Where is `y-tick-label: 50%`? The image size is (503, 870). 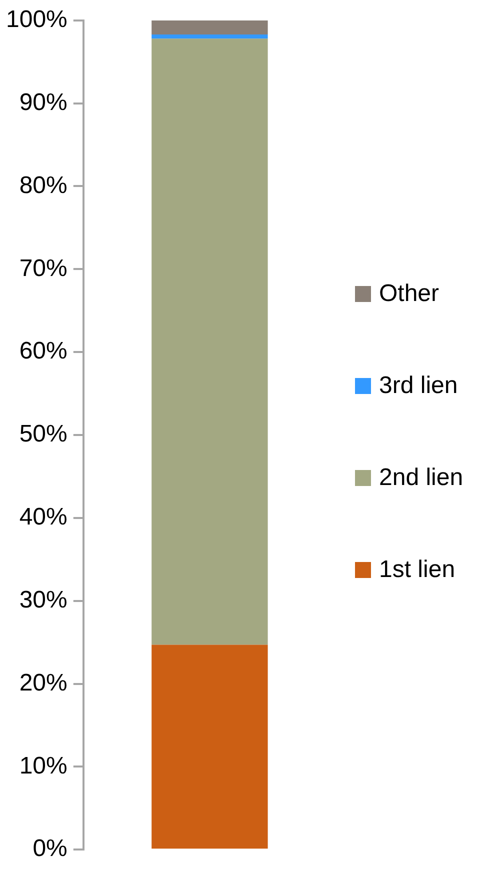
y-tick-label: 50% is located at coordinates (43, 434).